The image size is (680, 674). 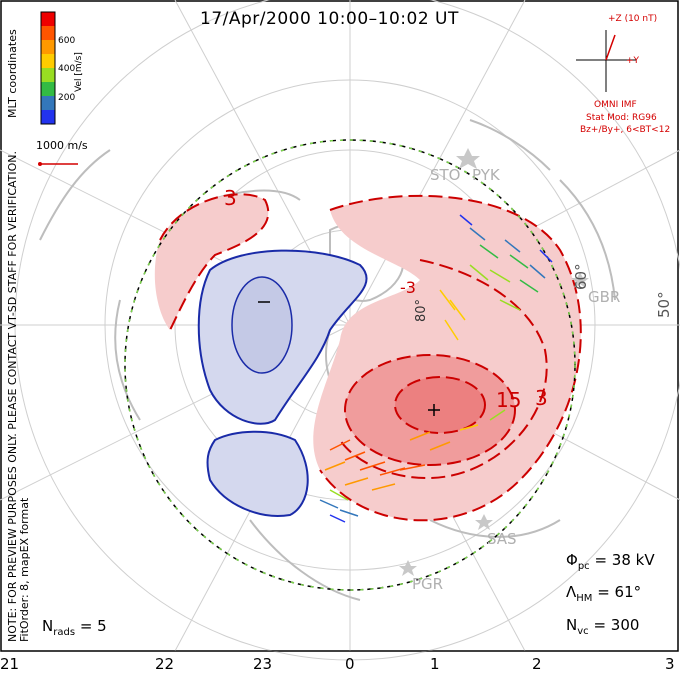 I want to click on imf-by-label: +Y, so click(x=633, y=61).